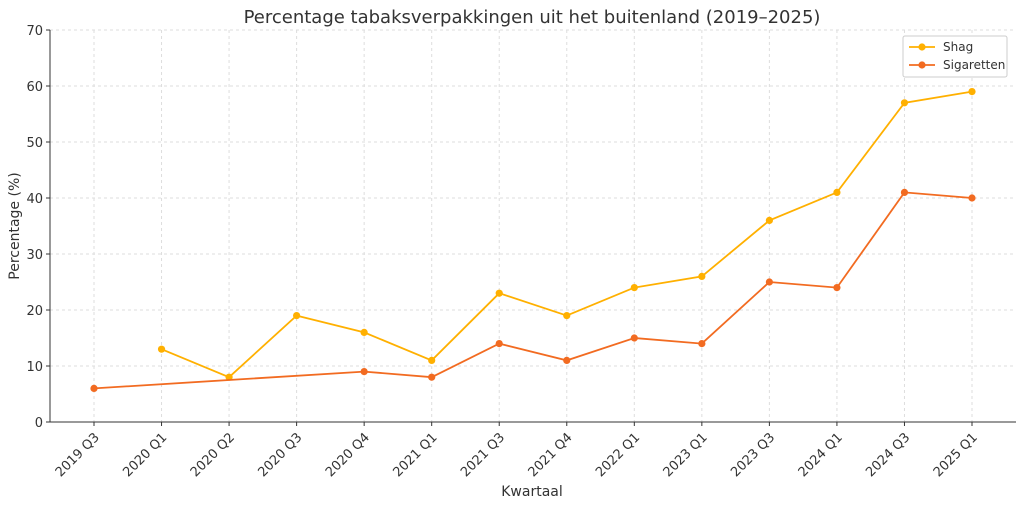  I want to click on x-tick-label: 2025 Q1, so click(956, 455).